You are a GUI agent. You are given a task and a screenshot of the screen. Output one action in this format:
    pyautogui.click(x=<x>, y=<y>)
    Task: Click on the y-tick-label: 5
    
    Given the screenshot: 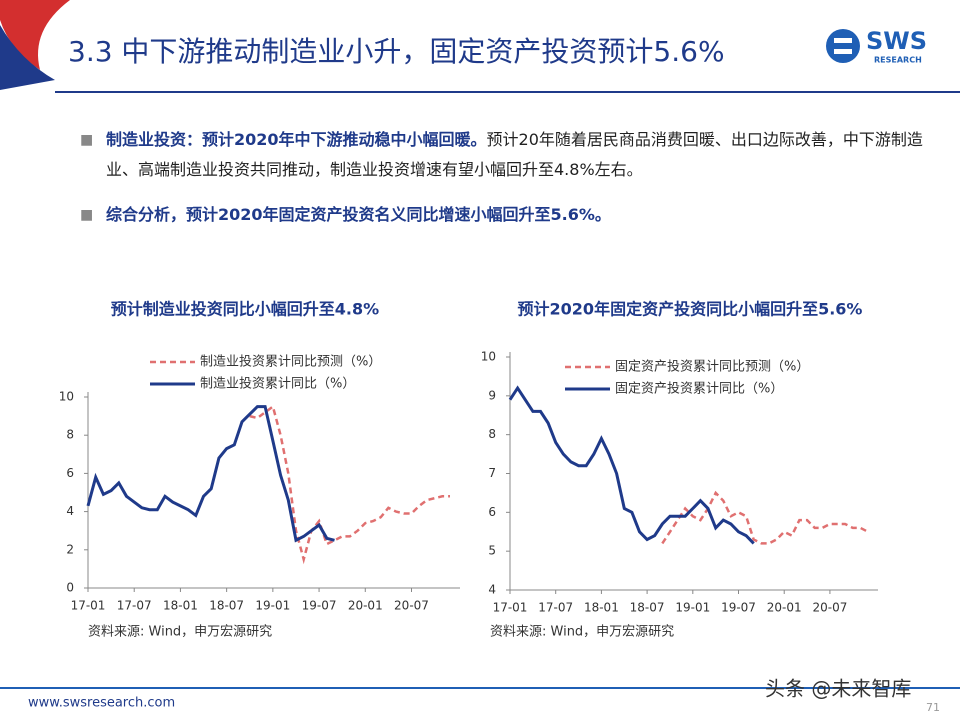 What is the action you would take?
    pyautogui.click(x=492, y=551)
    